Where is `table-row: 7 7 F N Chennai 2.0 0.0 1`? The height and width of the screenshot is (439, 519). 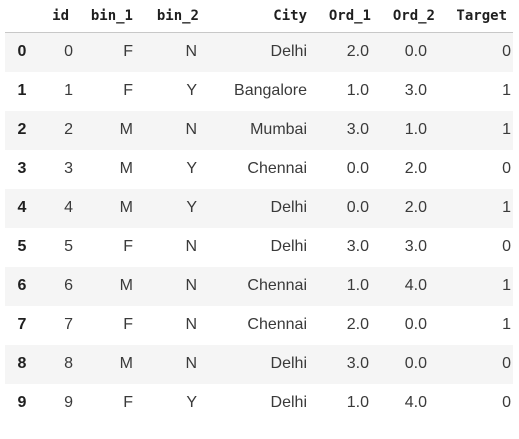
table-row: 7 7 F N Chennai 2.0 0.0 1 is located at coordinates (259, 325).